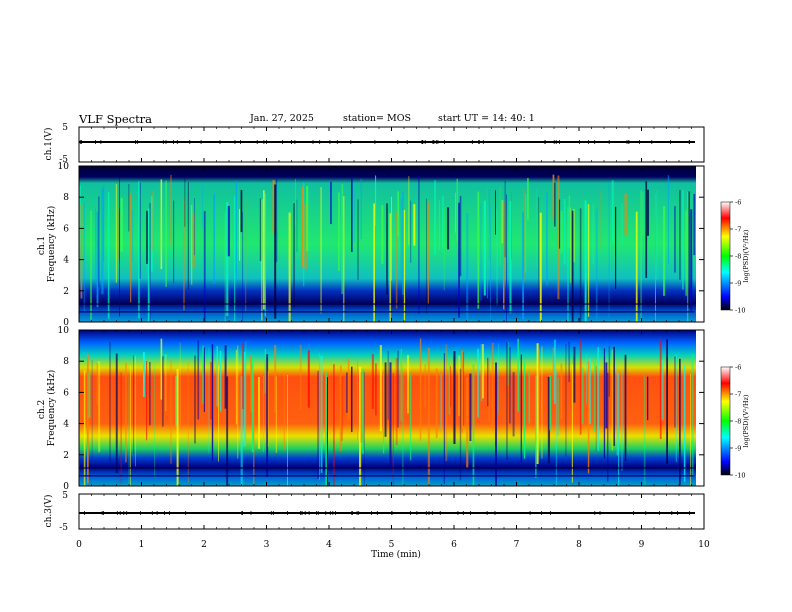 The height and width of the screenshot is (612, 792). I want to click on freq-tick-label: 6, so click(66, 393).